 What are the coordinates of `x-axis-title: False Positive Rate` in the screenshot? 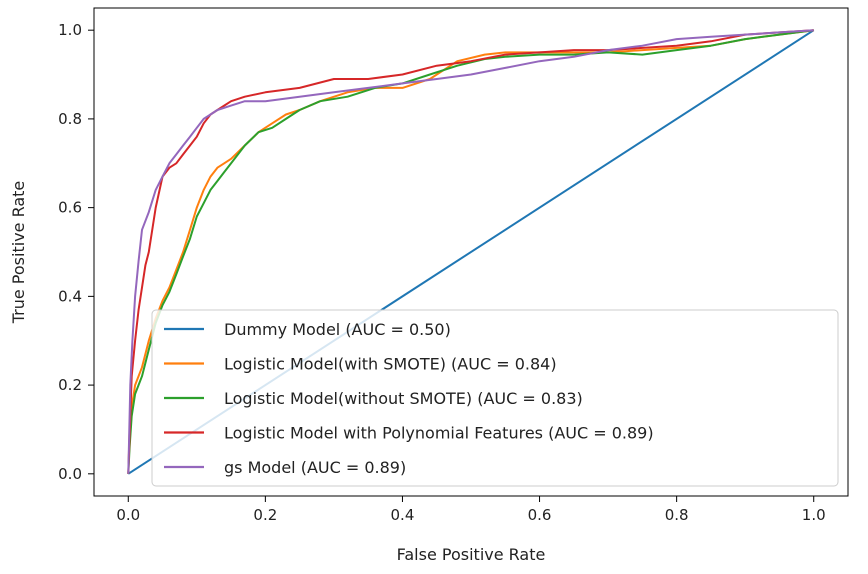 It's located at (471, 554).